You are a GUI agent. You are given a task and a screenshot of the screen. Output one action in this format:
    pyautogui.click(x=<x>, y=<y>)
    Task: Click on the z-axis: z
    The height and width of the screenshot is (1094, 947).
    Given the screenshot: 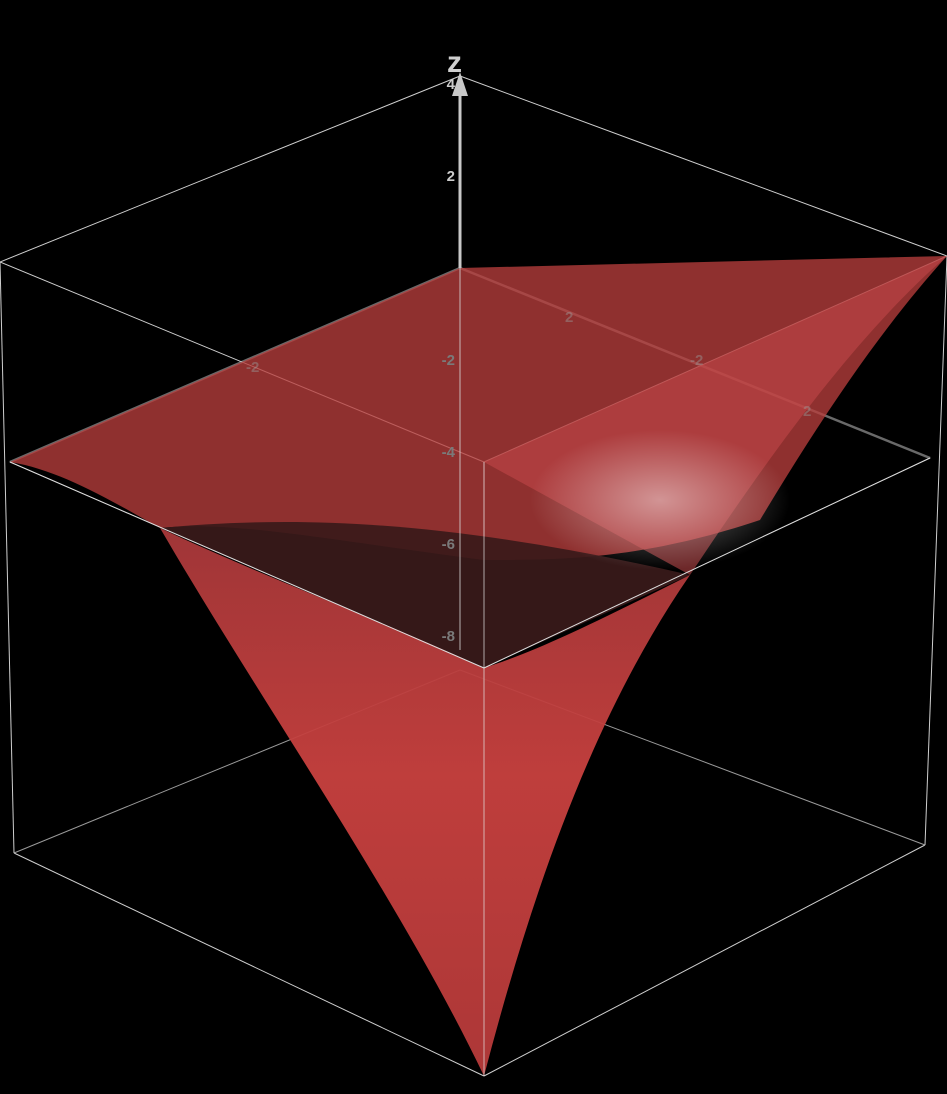 What is the action you would take?
    pyautogui.click(x=457, y=348)
    